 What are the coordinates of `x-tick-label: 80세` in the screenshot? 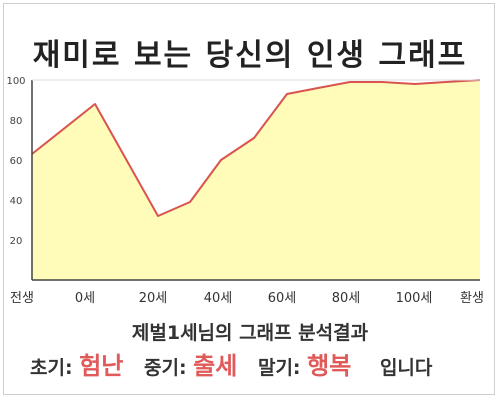 It's located at (346, 298).